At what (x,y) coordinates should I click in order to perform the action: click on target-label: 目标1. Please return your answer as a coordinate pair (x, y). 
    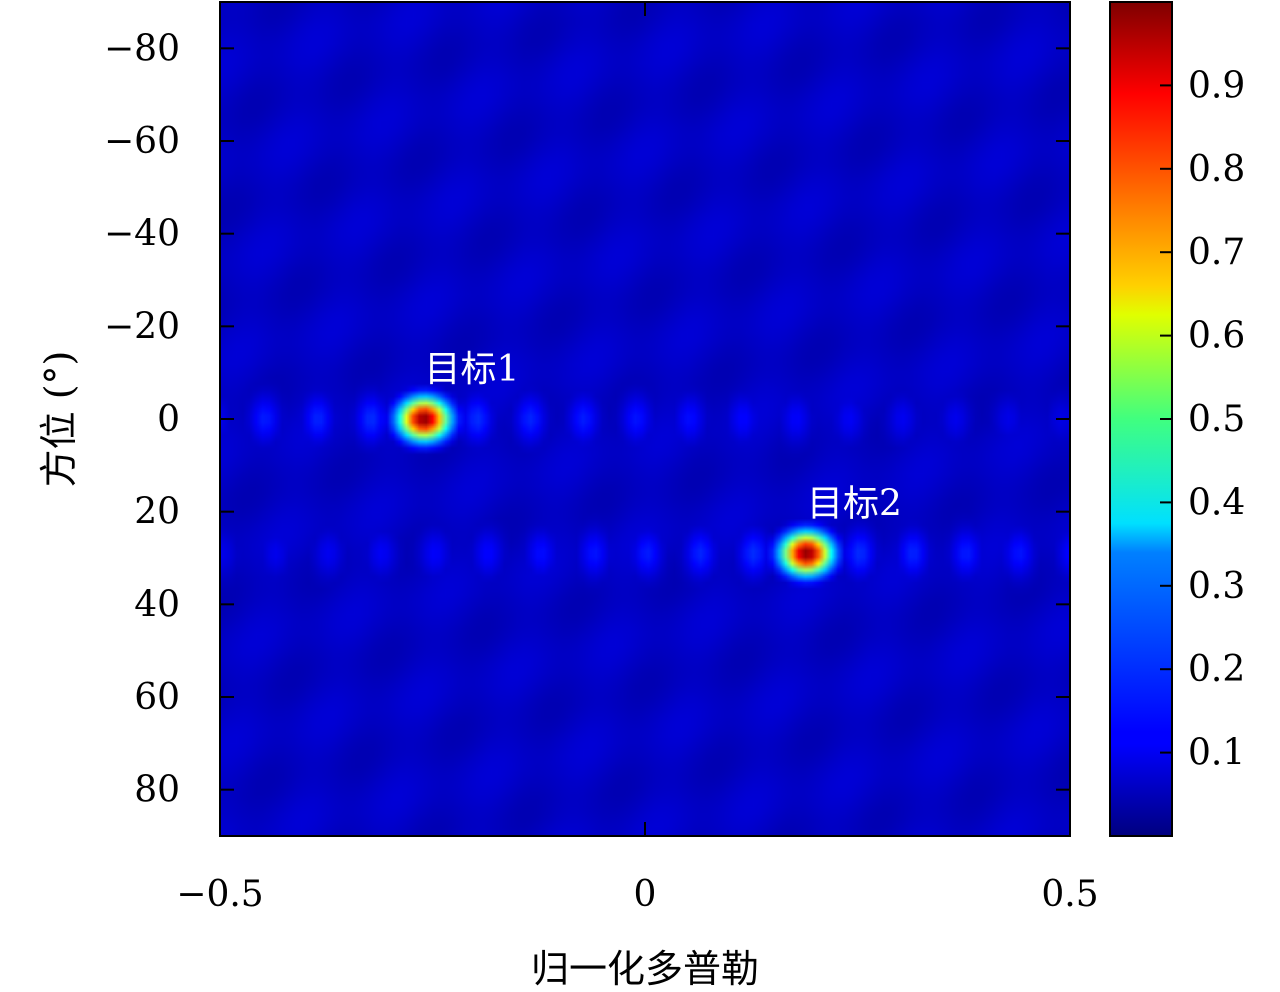
    Looking at the image, I should click on (472, 369).